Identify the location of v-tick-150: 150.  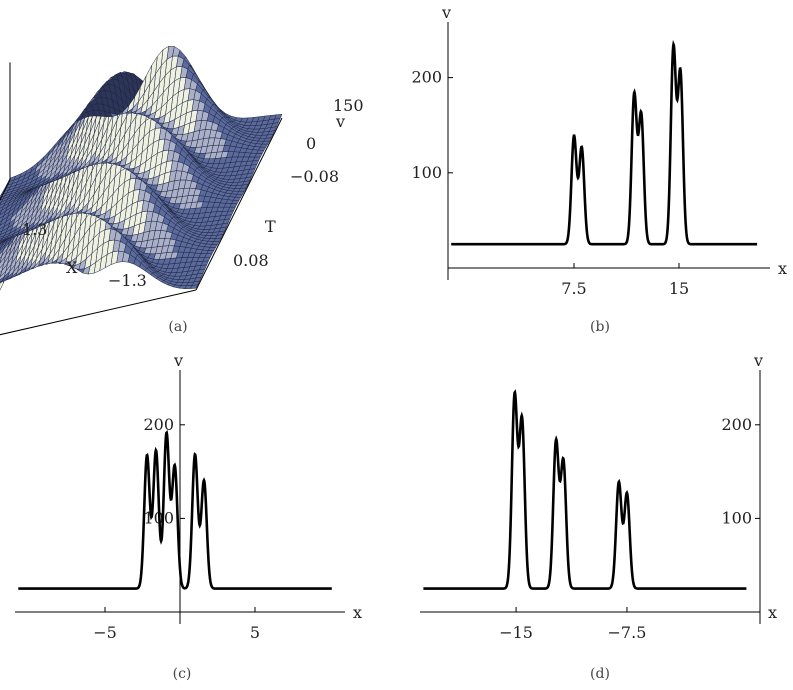
(348, 105).